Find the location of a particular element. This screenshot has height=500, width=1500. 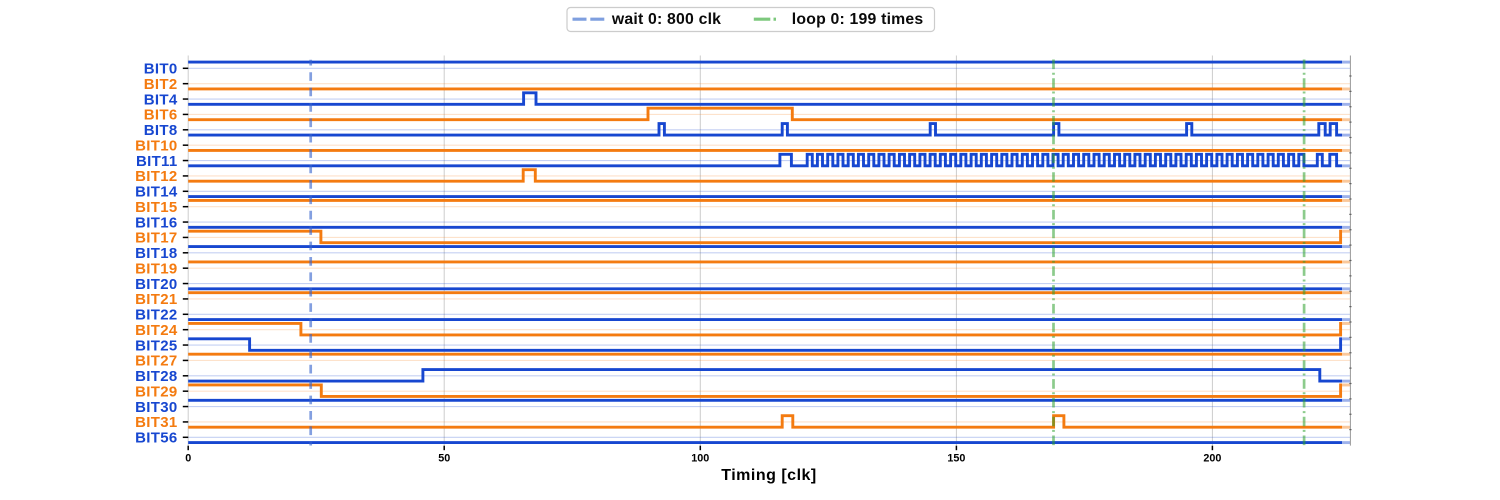

svg-text: BIT17 is located at coordinates (156, 238).